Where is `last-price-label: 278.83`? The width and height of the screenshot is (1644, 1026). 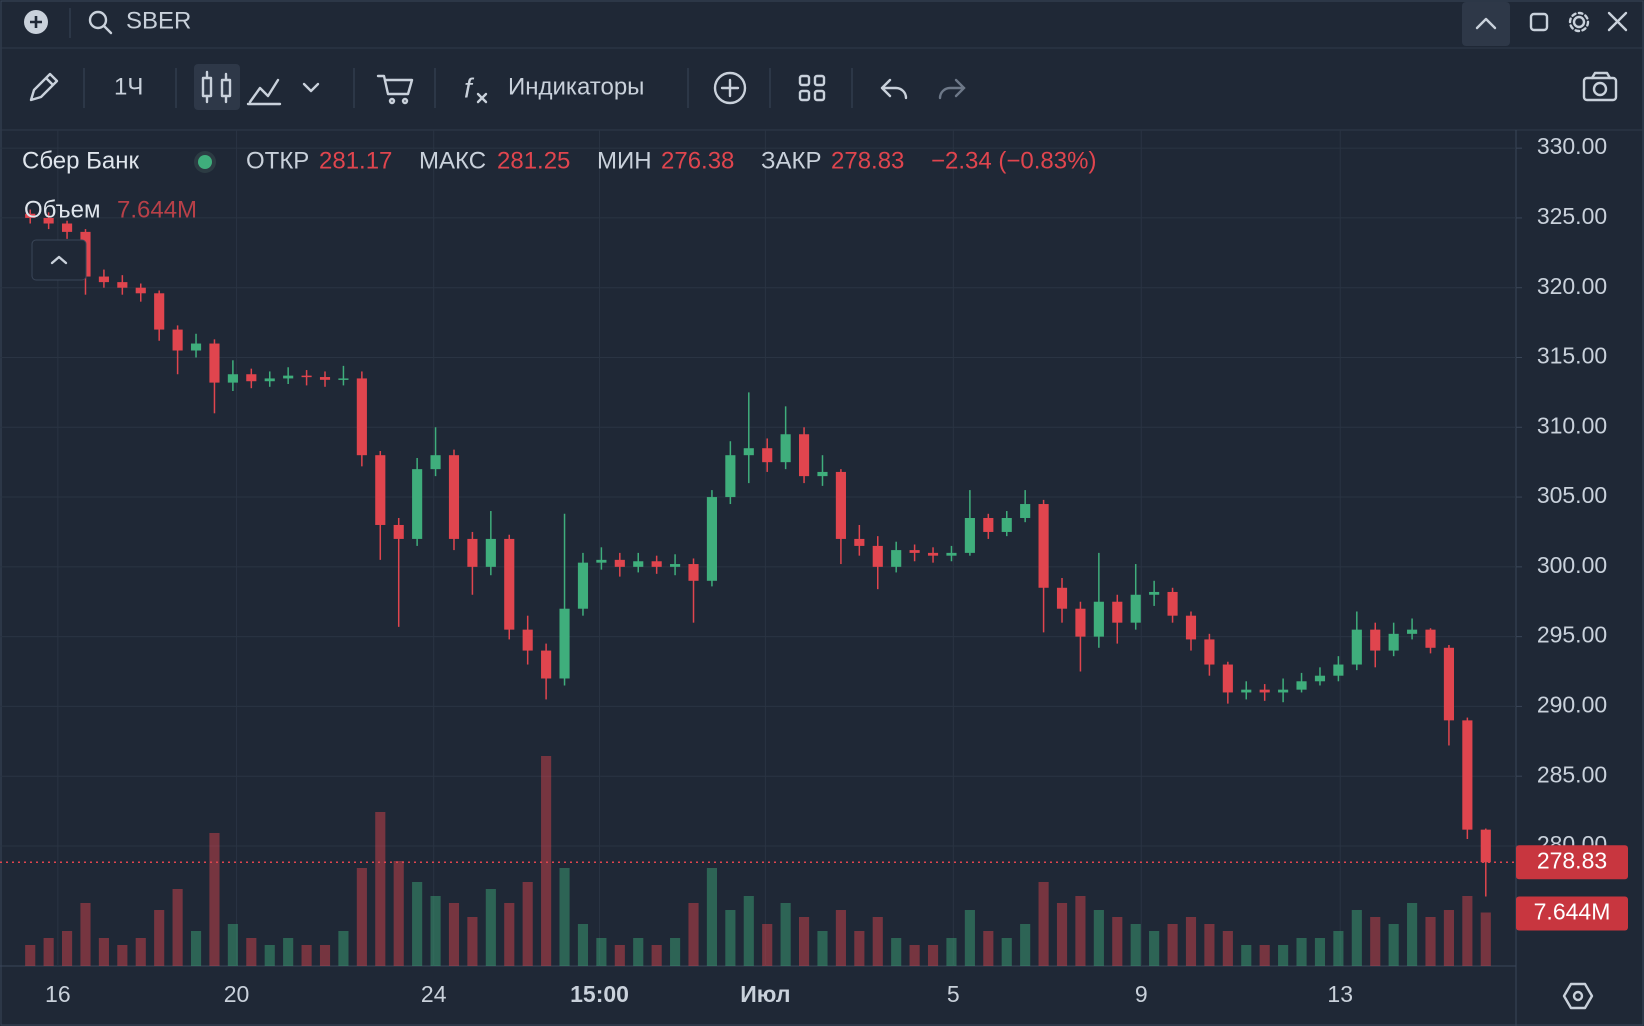
last-price-label: 278.83 is located at coordinates (1572, 860).